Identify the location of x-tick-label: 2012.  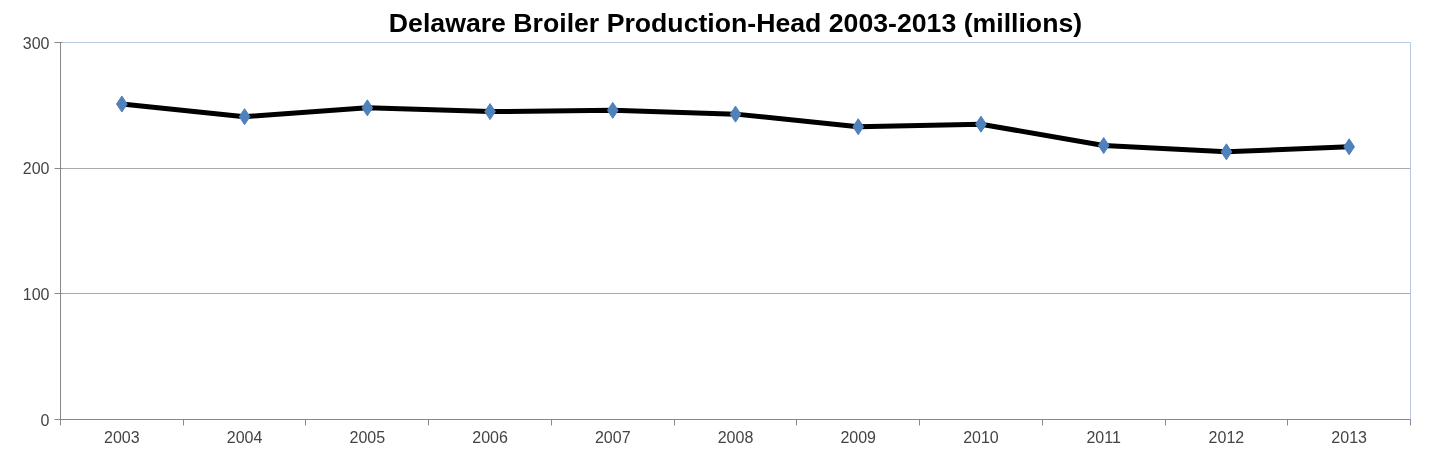
(1226, 437).